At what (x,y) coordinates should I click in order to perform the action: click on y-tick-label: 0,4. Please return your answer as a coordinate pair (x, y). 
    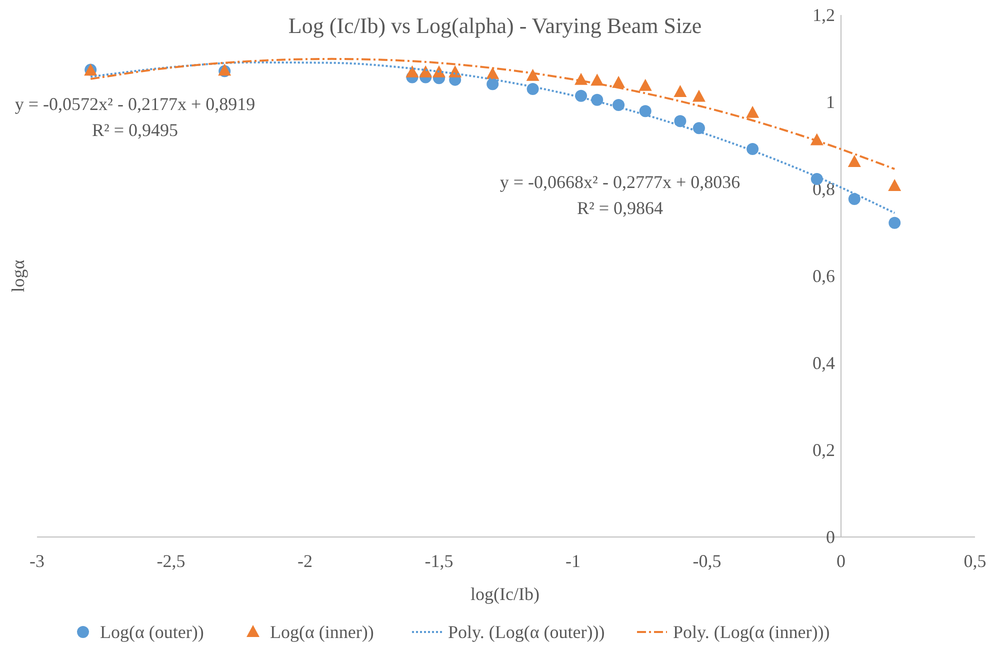
    Looking at the image, I should click on (823, 363).